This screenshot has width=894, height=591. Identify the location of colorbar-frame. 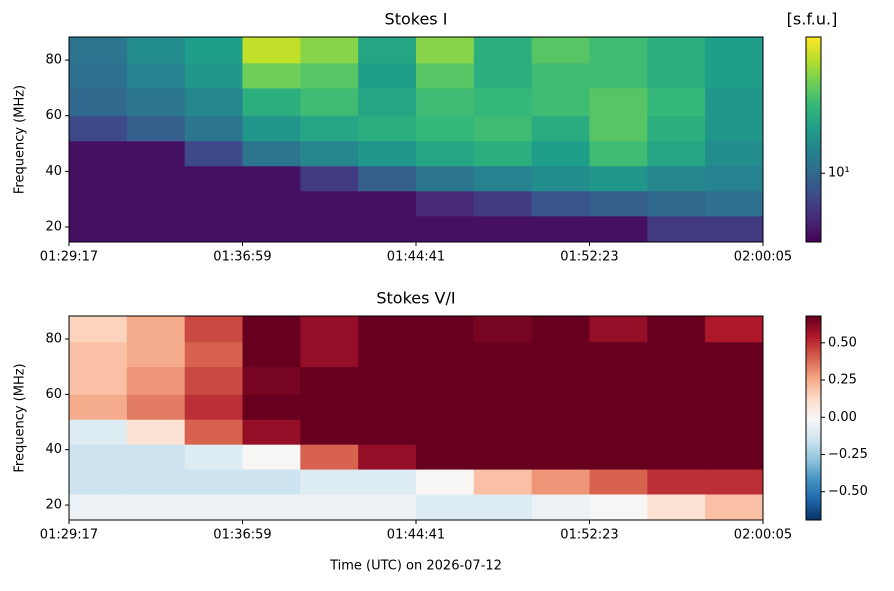
(813, 418).